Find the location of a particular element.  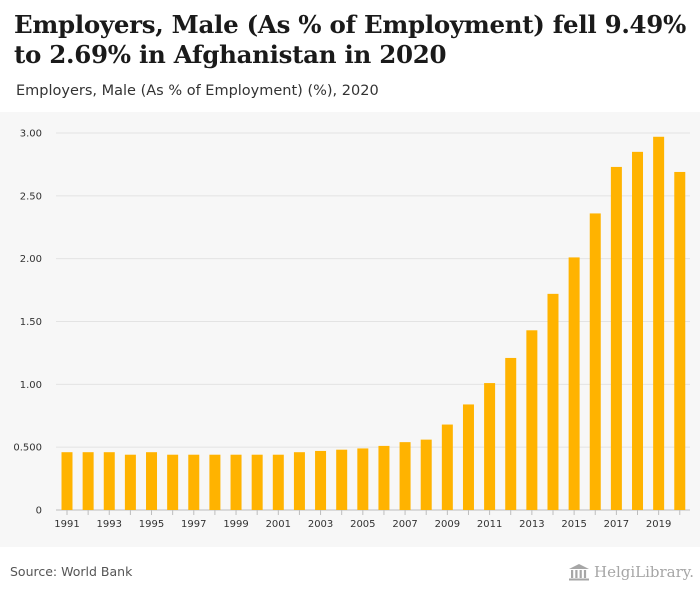

bar-2014 is located at coordinates (553, 401).